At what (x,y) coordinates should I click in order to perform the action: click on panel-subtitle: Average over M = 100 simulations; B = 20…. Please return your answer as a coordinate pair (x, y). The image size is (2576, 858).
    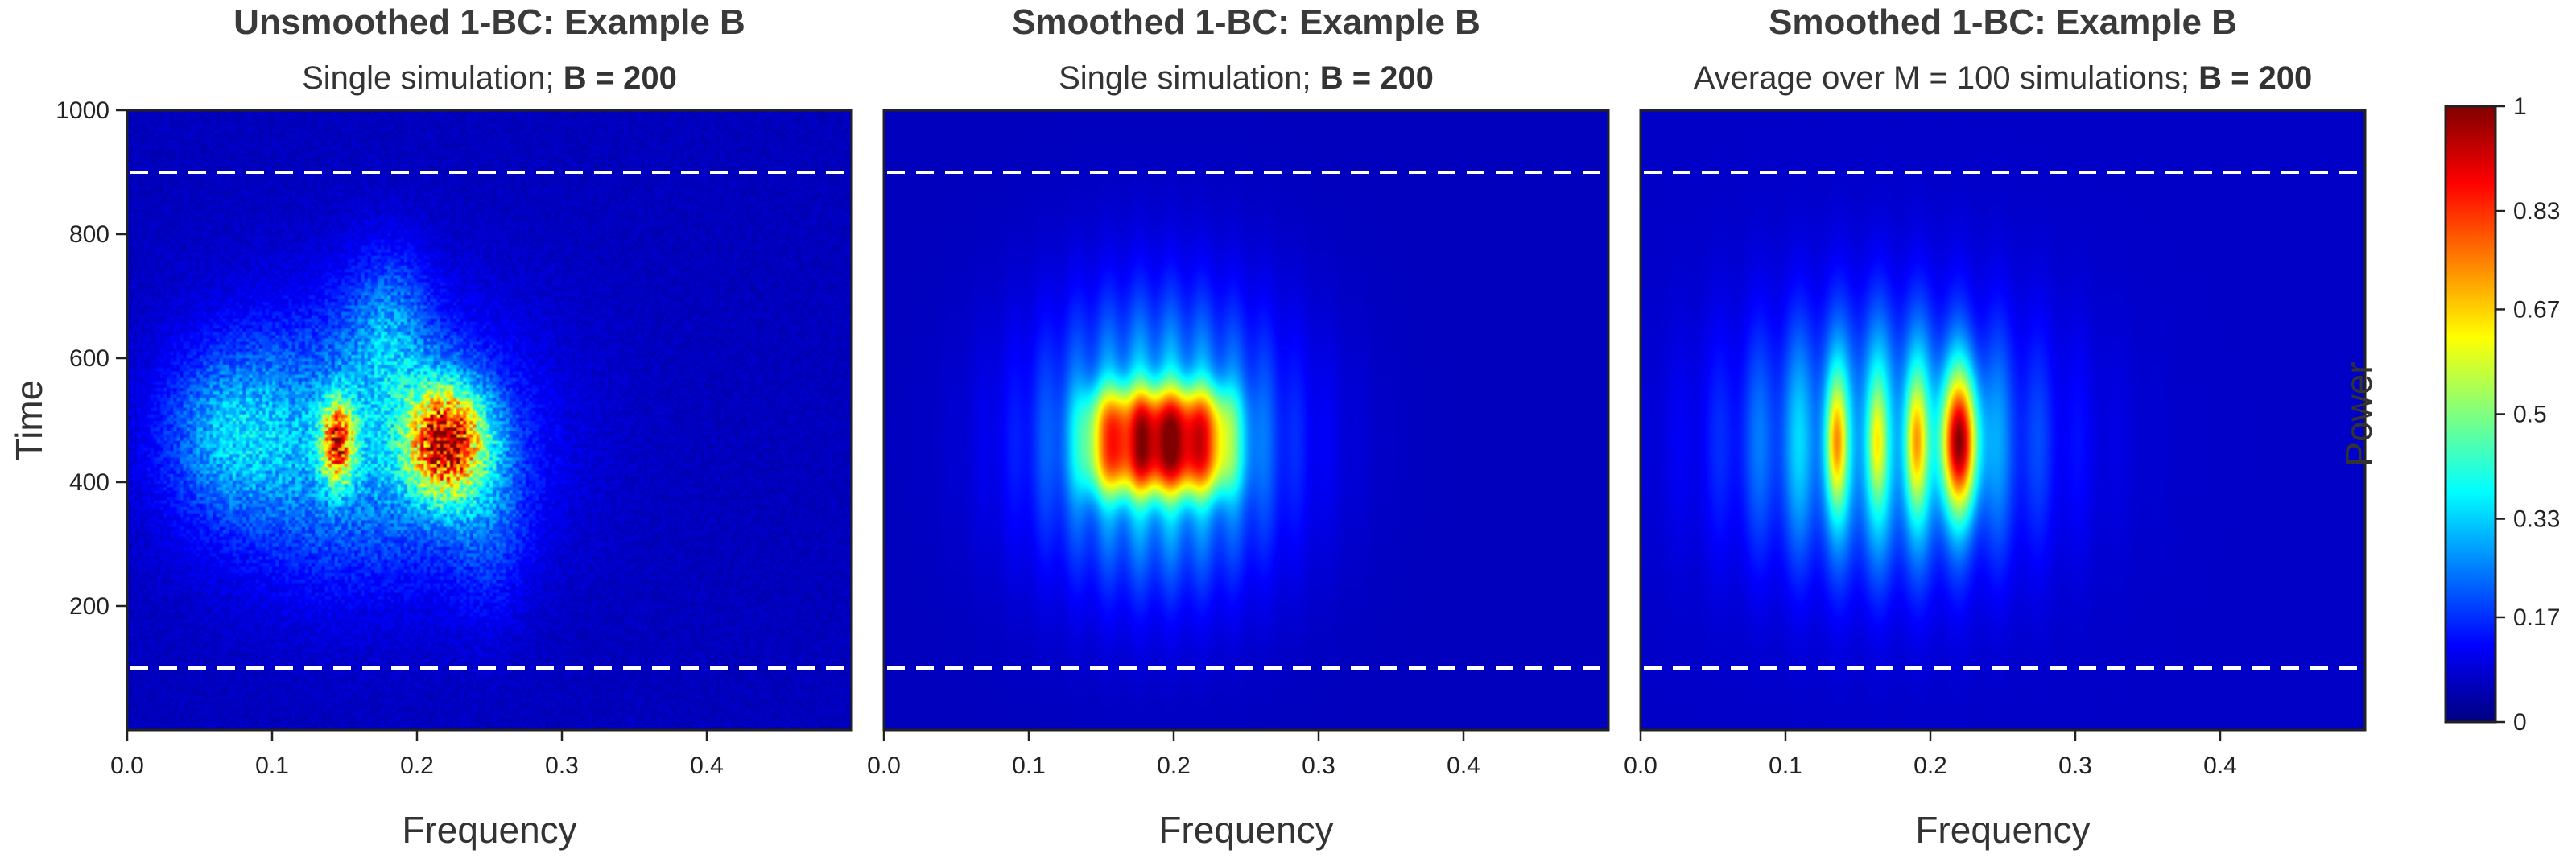
    Looking at the image, I should click on (2003, 78).